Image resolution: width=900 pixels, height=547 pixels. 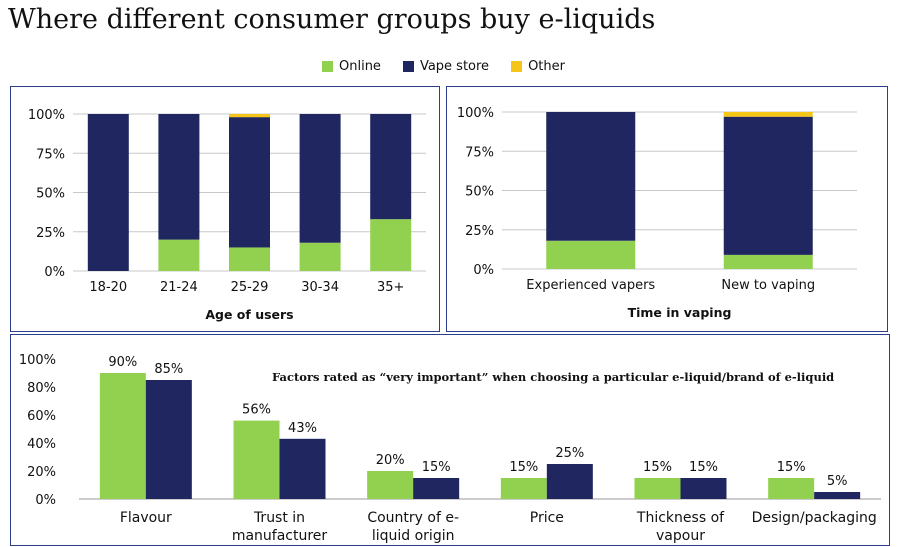 I want to click on x-tick-label: New to vaping, so click(x=768, y=285).